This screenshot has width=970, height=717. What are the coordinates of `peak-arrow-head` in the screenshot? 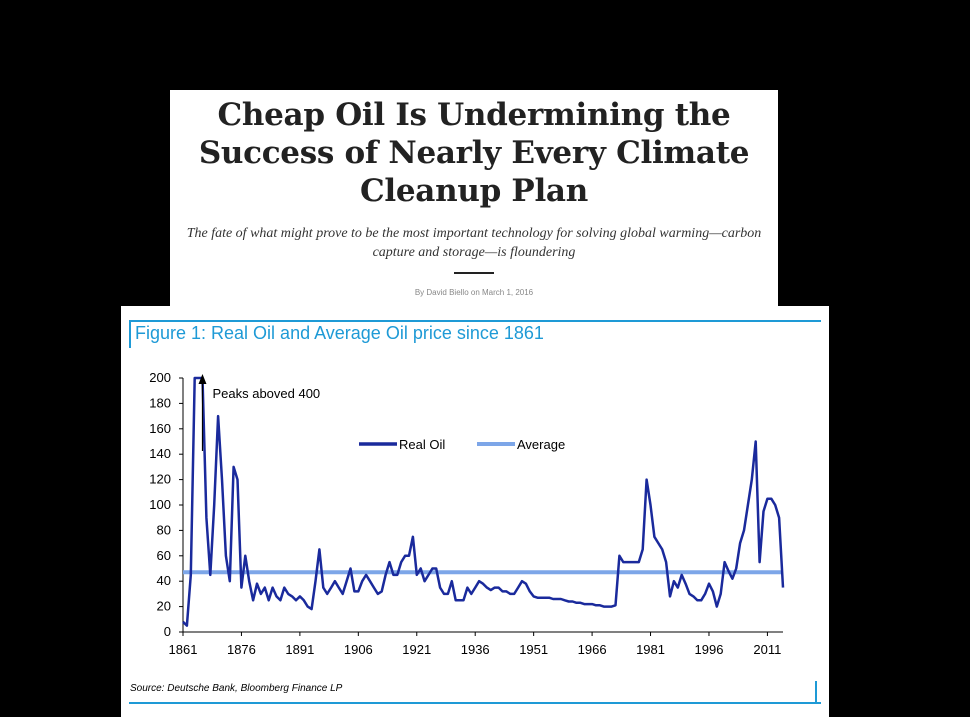 It's located at (202, 379).